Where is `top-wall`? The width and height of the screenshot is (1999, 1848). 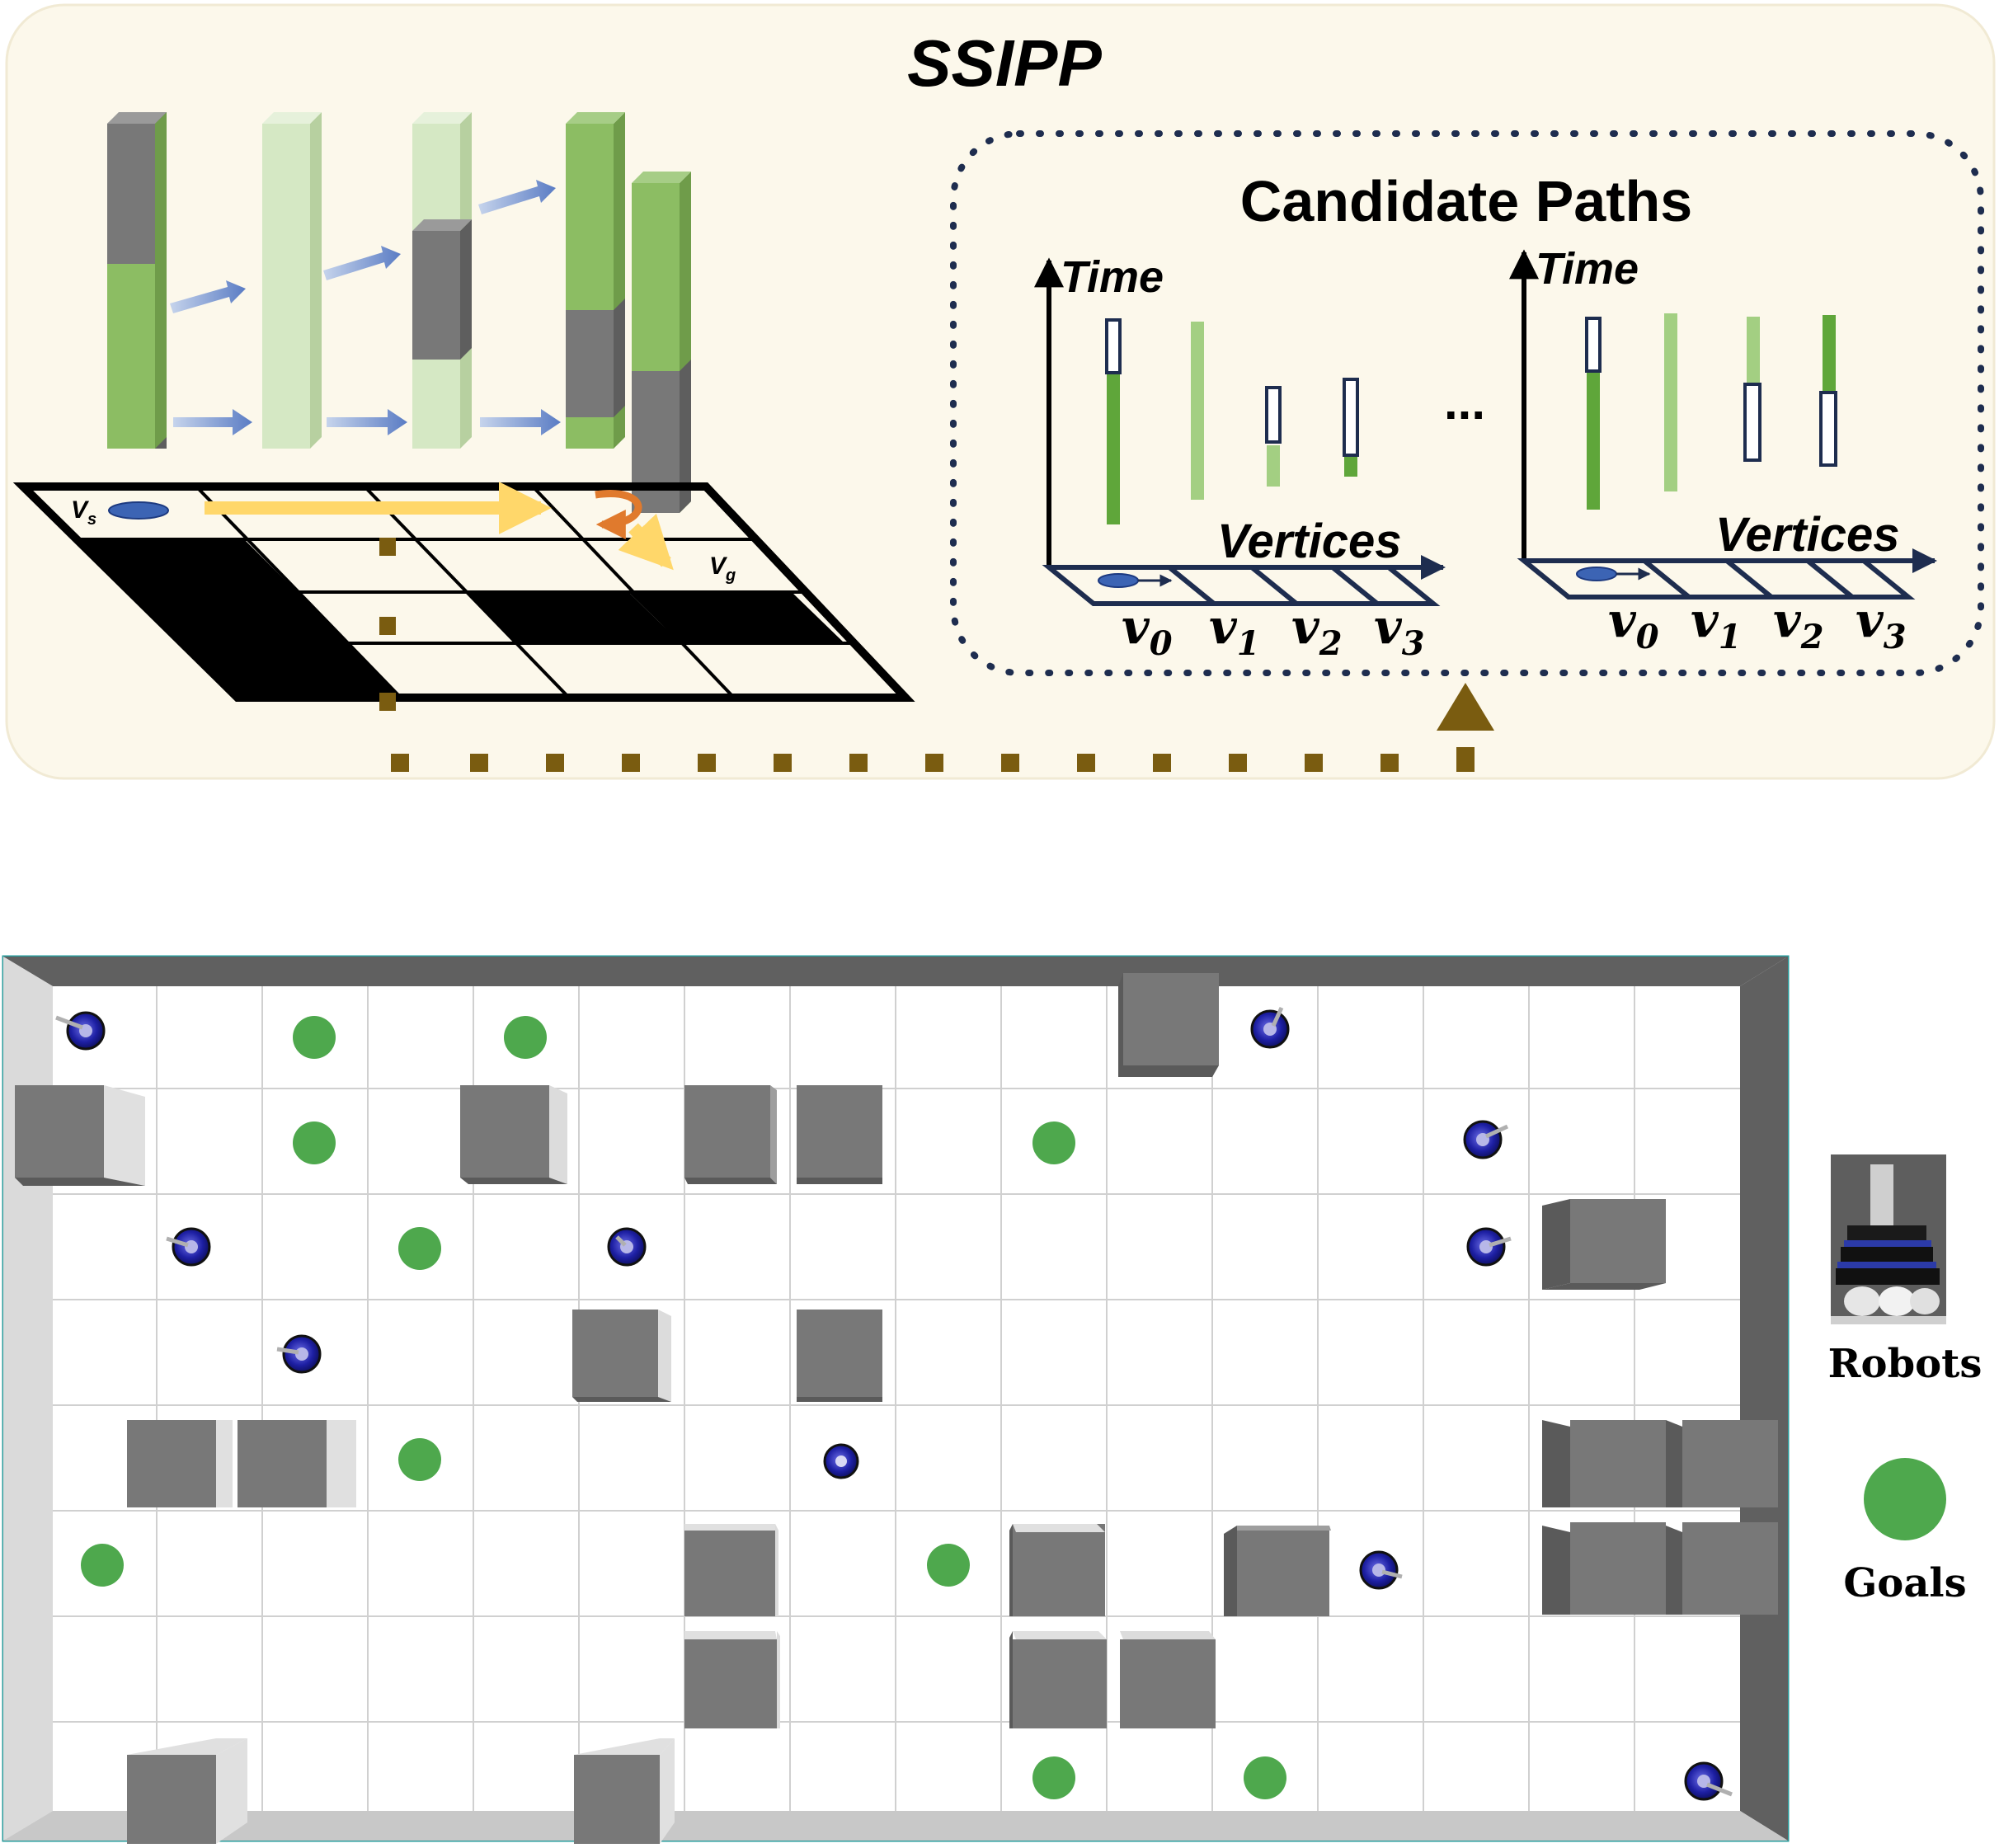
top-wall is located at coordinates (895, 971).